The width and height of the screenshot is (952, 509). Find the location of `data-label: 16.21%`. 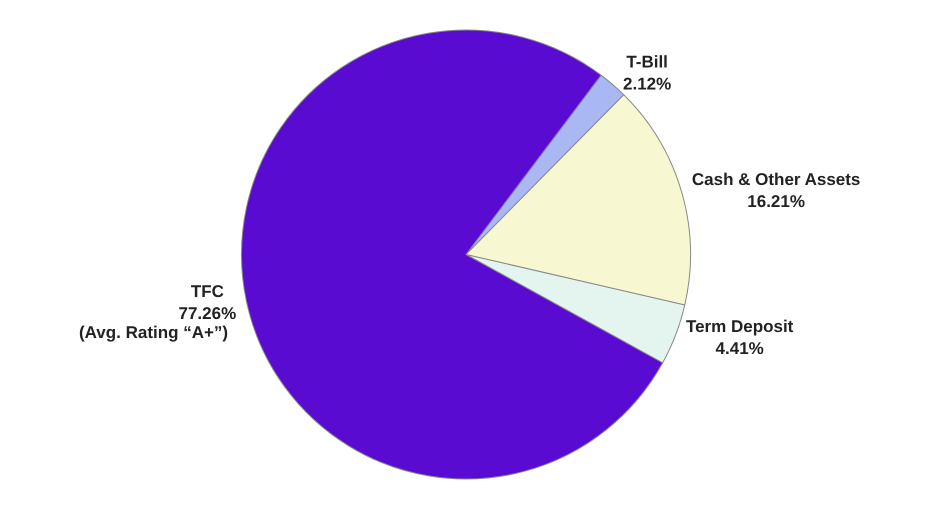

data-label: 16.21% is located at coordinates (776, 201).